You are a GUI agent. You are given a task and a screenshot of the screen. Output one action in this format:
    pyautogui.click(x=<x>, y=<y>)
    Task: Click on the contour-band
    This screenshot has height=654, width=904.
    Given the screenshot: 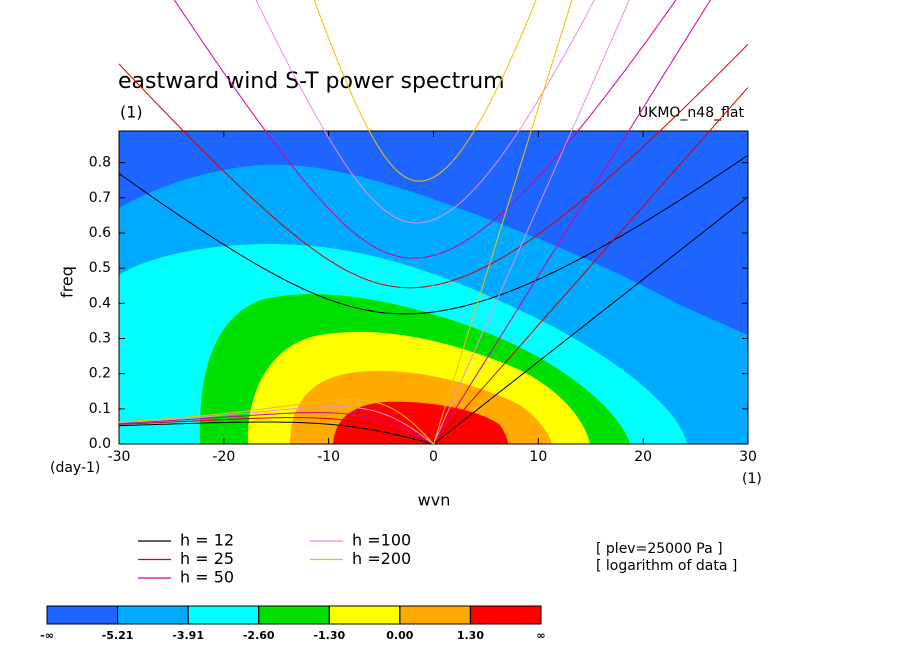 What is the action you would take?
    pyautogui.click(x=420, y=422)
    